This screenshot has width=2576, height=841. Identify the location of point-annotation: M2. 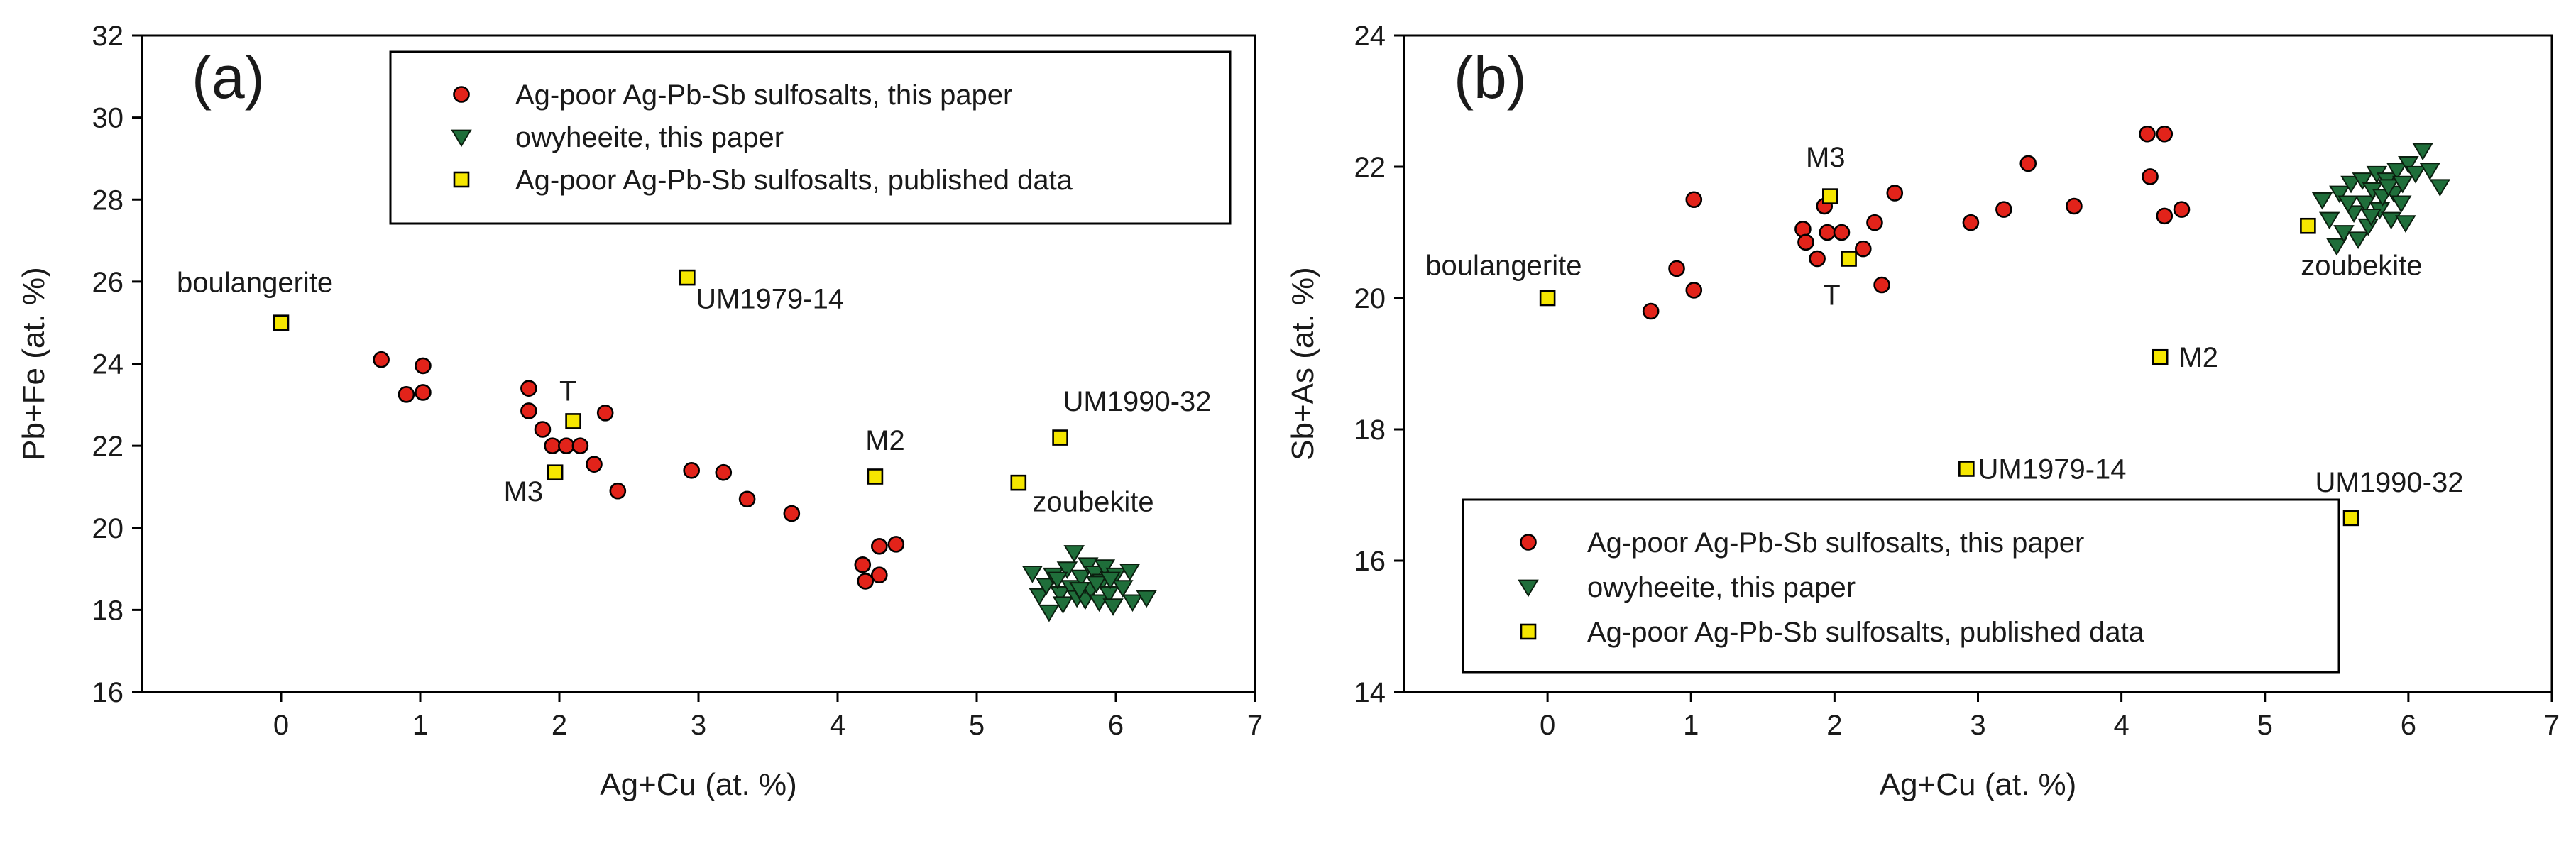
(2198, 357).